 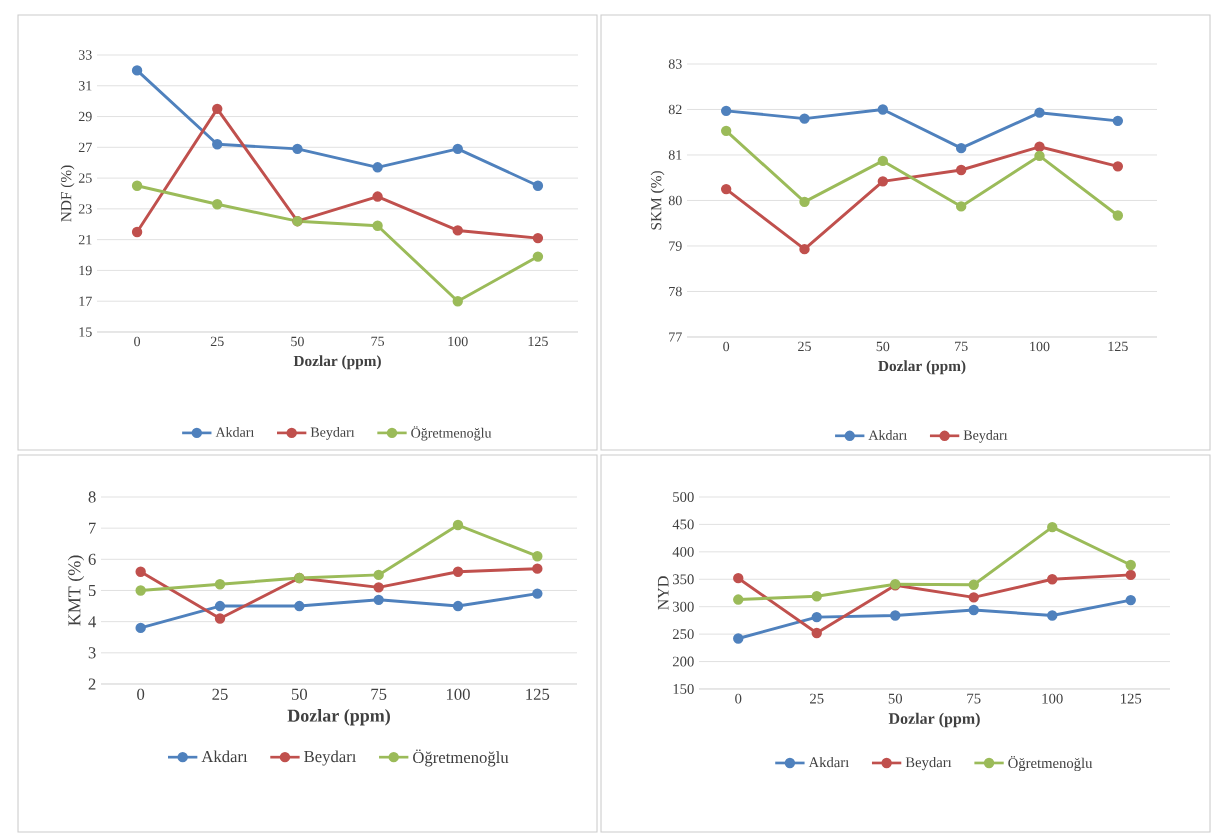 I want to click on y-tick-label: 82, so click(x=675, y=109).